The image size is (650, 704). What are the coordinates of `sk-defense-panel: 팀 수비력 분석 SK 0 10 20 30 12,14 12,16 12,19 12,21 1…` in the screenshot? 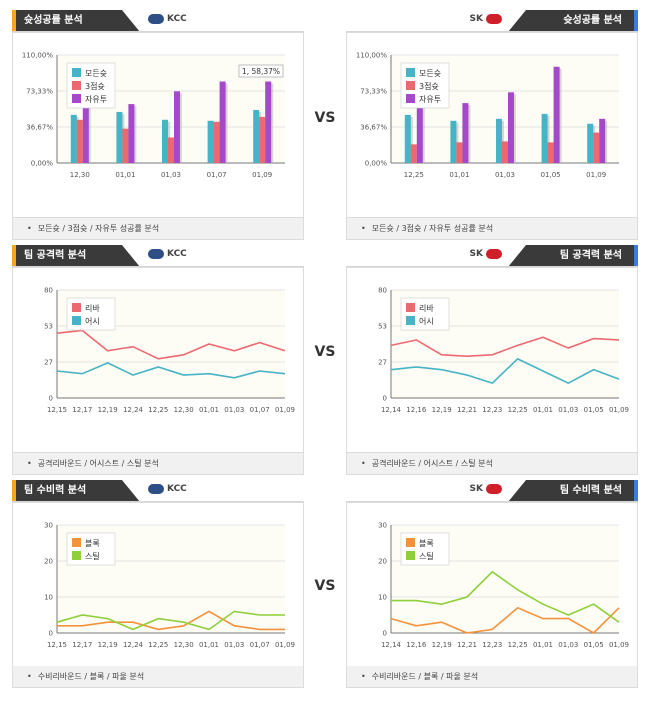 It's located at (492, 584).